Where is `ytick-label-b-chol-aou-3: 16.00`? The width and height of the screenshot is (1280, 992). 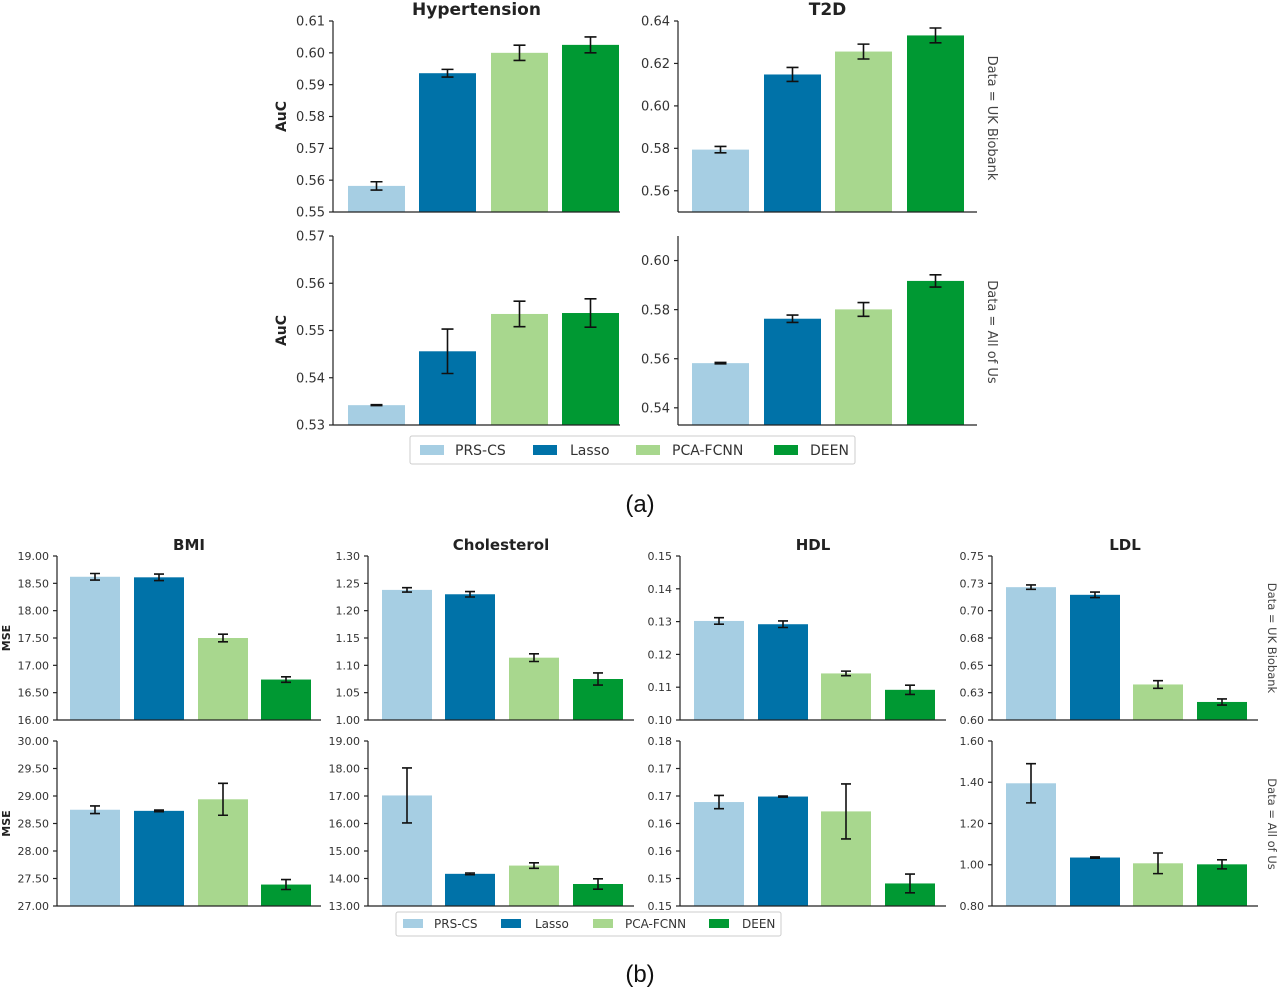 ytick-label-b-chol-aou-3: 16.00 is located at coordinates (345, 823).